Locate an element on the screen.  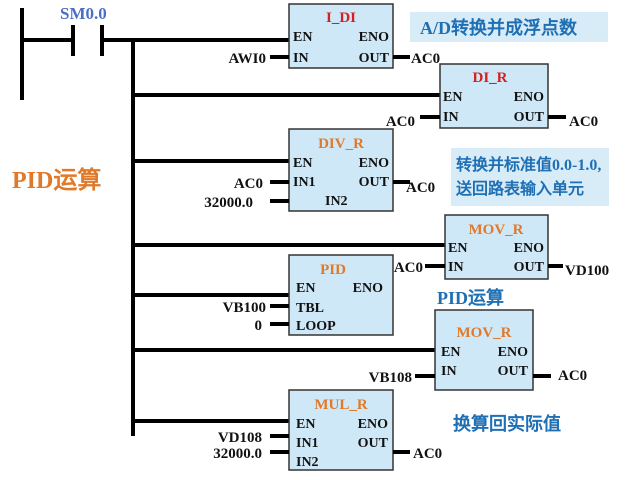
pin-tbl: TBL is located at coordinates (310, 308).